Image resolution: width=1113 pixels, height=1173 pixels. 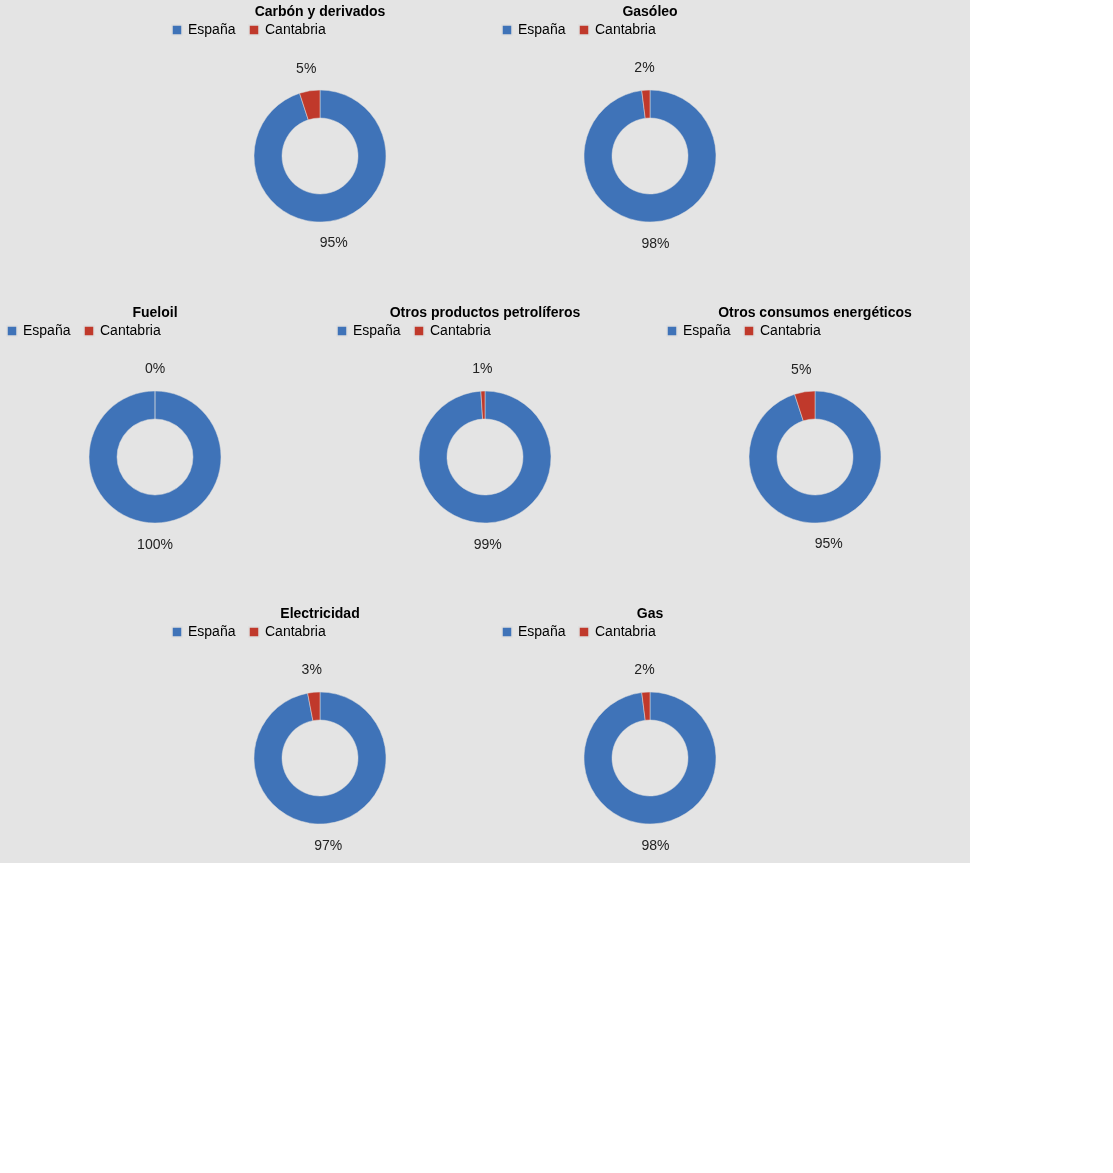 I want to click on chart-title: Gasóleo, so click(x=650, y=11).